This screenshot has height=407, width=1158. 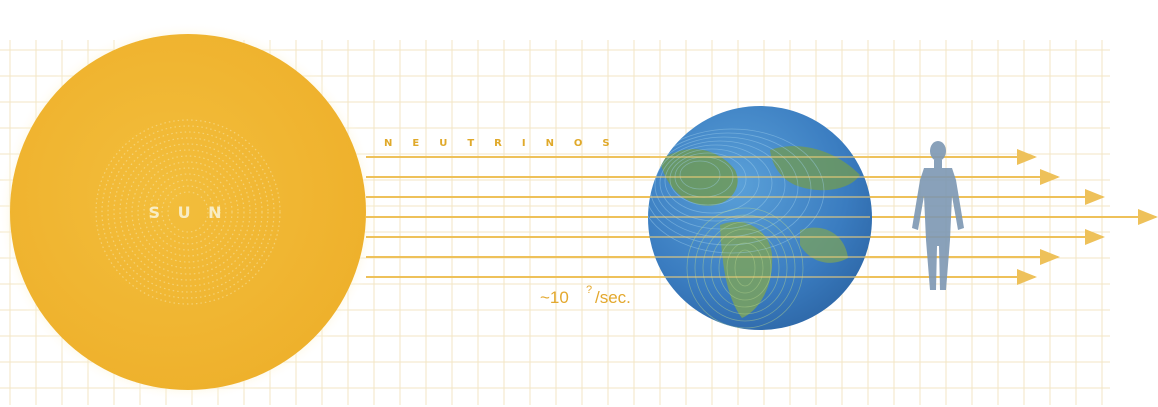 I want to click on neutrinos-label: NEUTRINOS, so click(x=507, y=143).